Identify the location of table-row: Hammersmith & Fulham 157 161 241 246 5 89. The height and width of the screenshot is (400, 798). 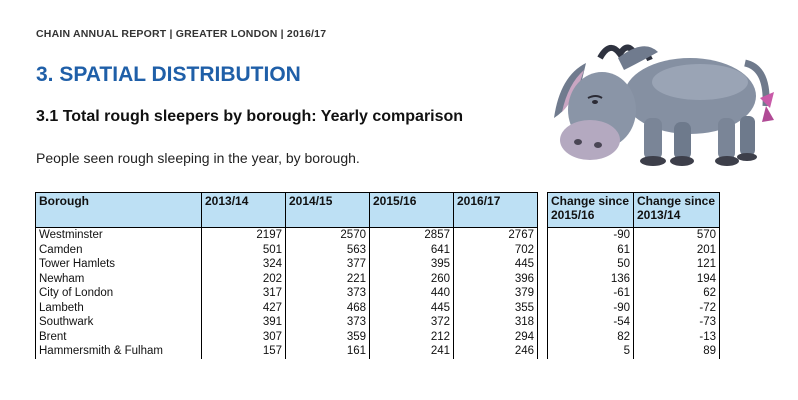
(377, 351).